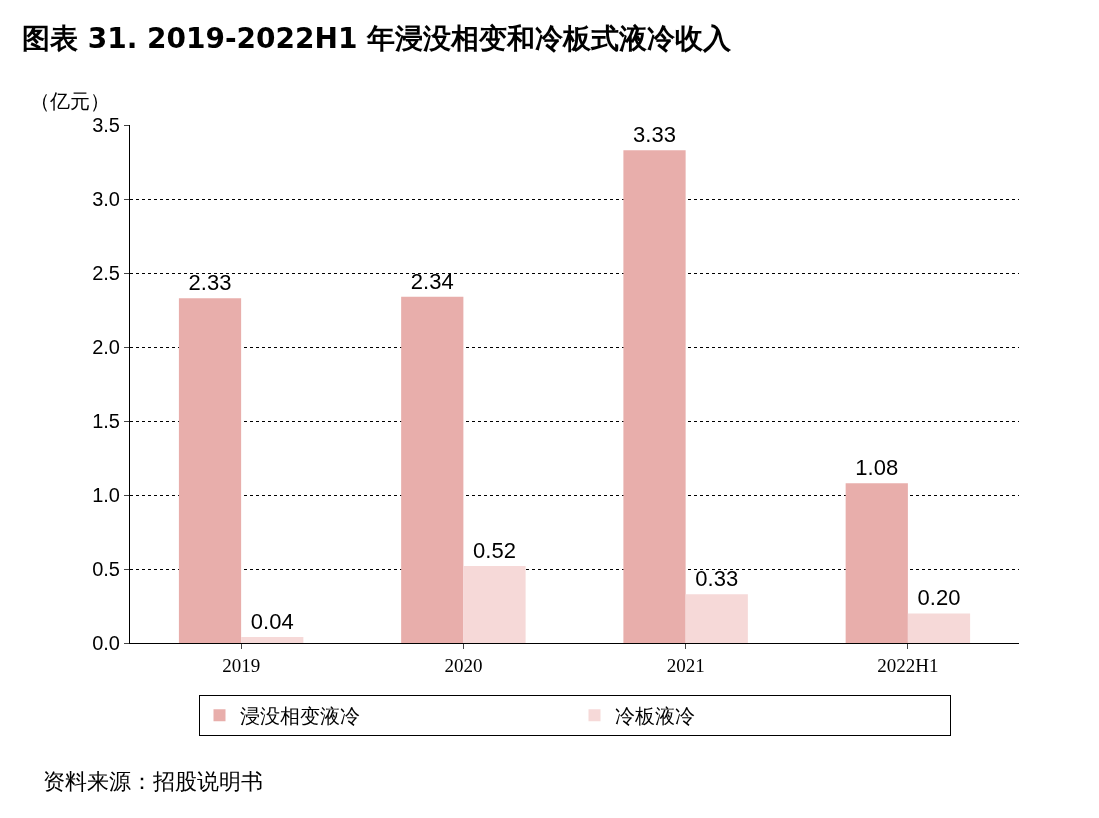 The image size is (1099, 818). Describe the element at coordinates (106, 273) in the screenshot. I see `y-tick-label: 2.5` at that location.